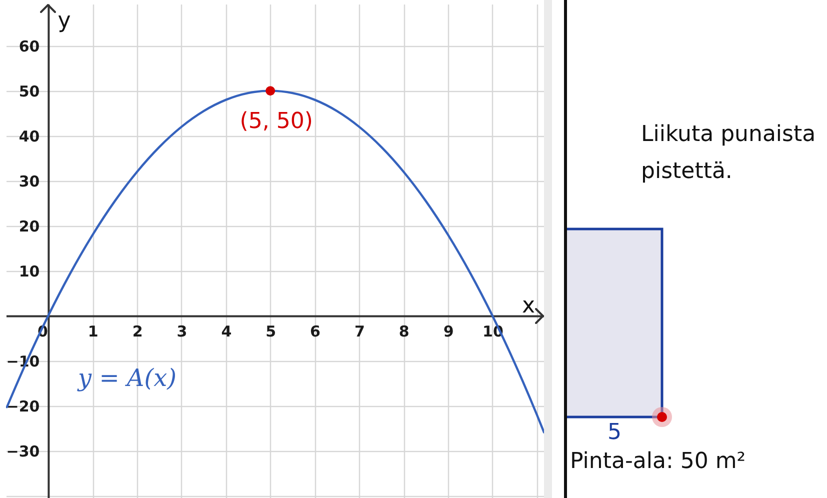  Describe the element at coordinates (64, 21) in the screenshot. I see `y-axis-title: y` at that location.